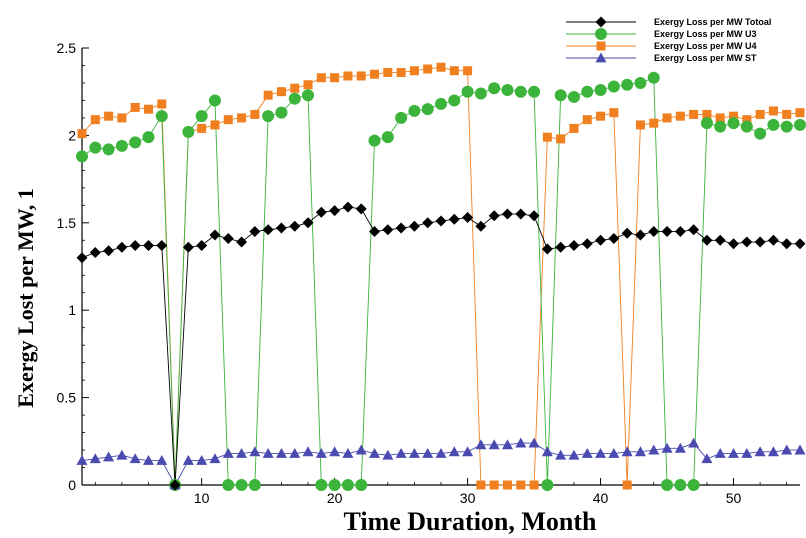 The width and height of the screenshot is (806, 538). What do you see at coordinates (67, 398) in the screenshot?
I see `y-tick-label: 0.5` at bounding box center [67, 398].